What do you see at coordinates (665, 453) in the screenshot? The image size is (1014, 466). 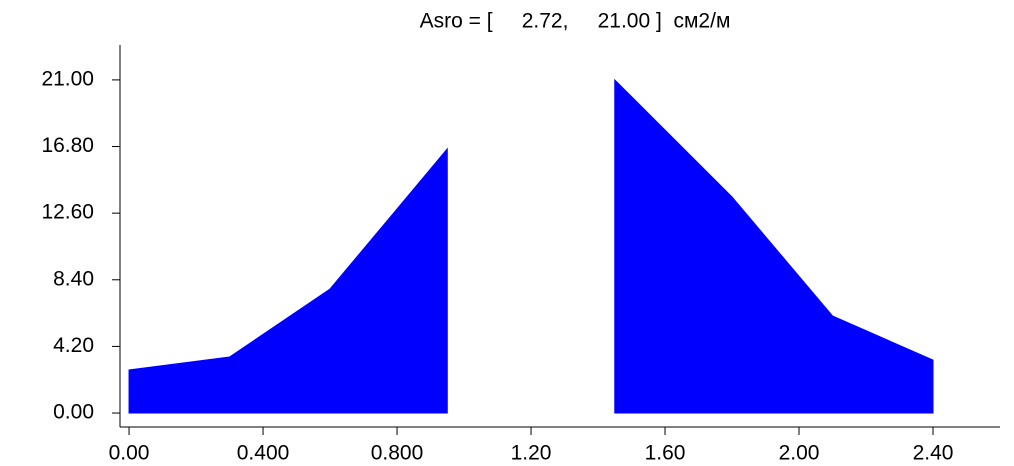 I see `x-tick-label: 1.60` at bounding box center [665, 453].